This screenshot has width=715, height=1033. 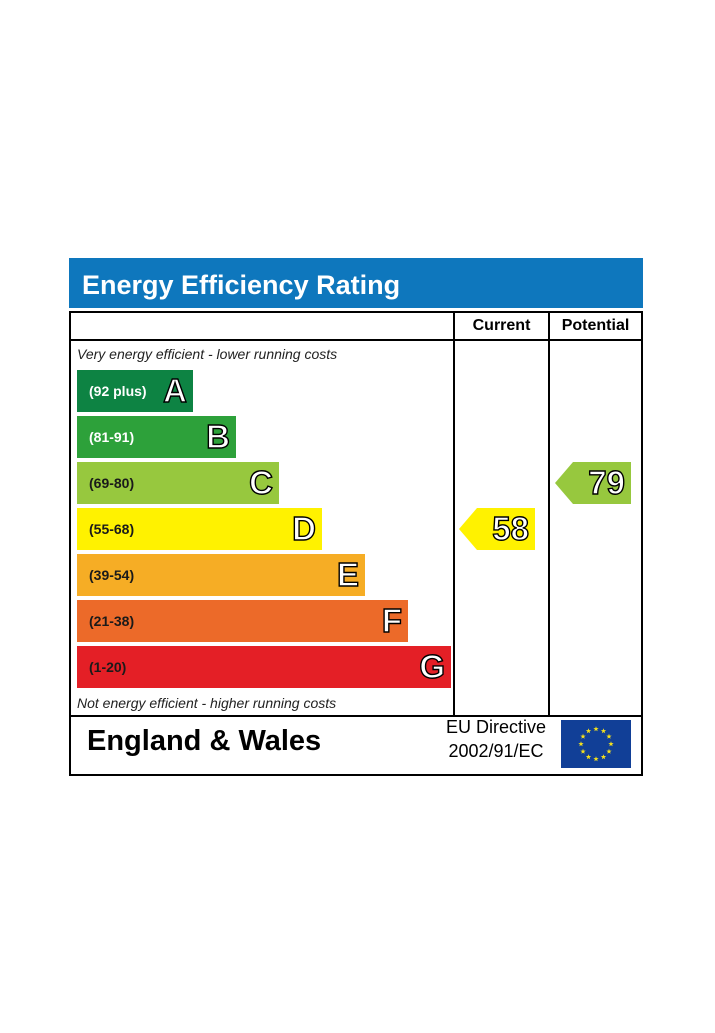 I want to click on potential-column-divider, so click(x=549, y=514).